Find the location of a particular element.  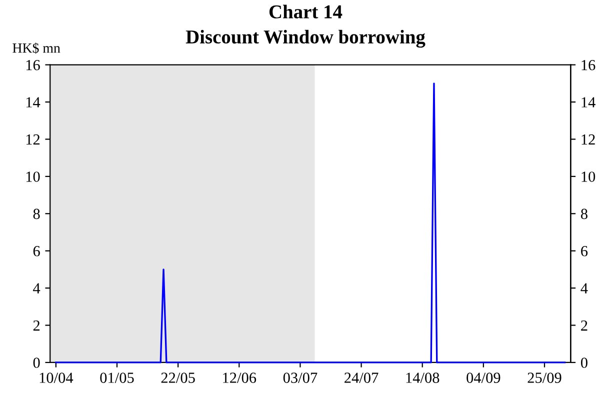

y2-tick-label: 12 is located at coordinates (588, 139).